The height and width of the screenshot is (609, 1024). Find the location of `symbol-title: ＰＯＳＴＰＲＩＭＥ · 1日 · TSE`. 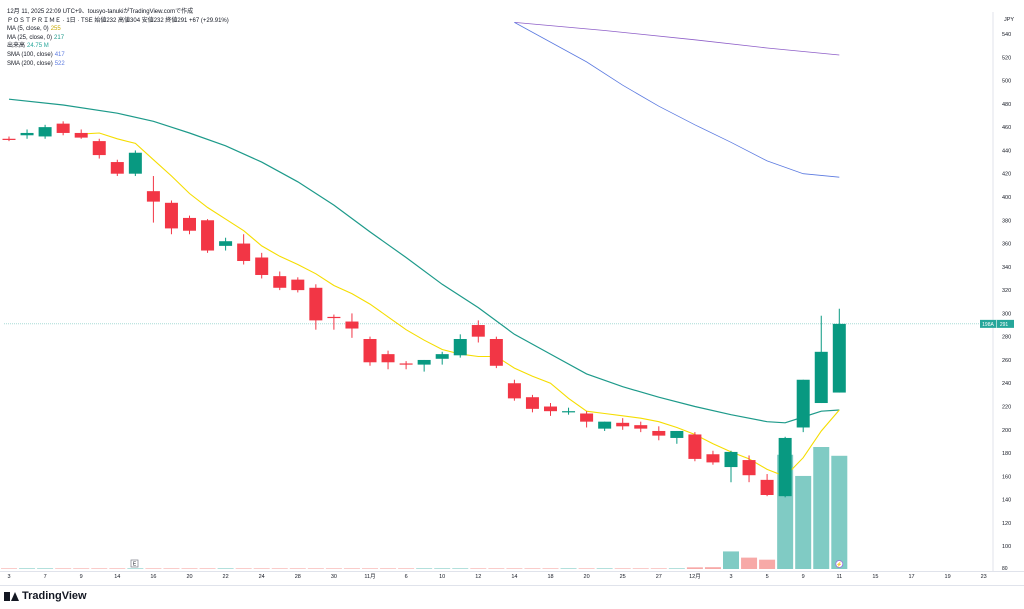

symbol-title: ＰＯＳＴＰＲＩＭＥ · 1日 · TSE is located at coordinates (50, 20).